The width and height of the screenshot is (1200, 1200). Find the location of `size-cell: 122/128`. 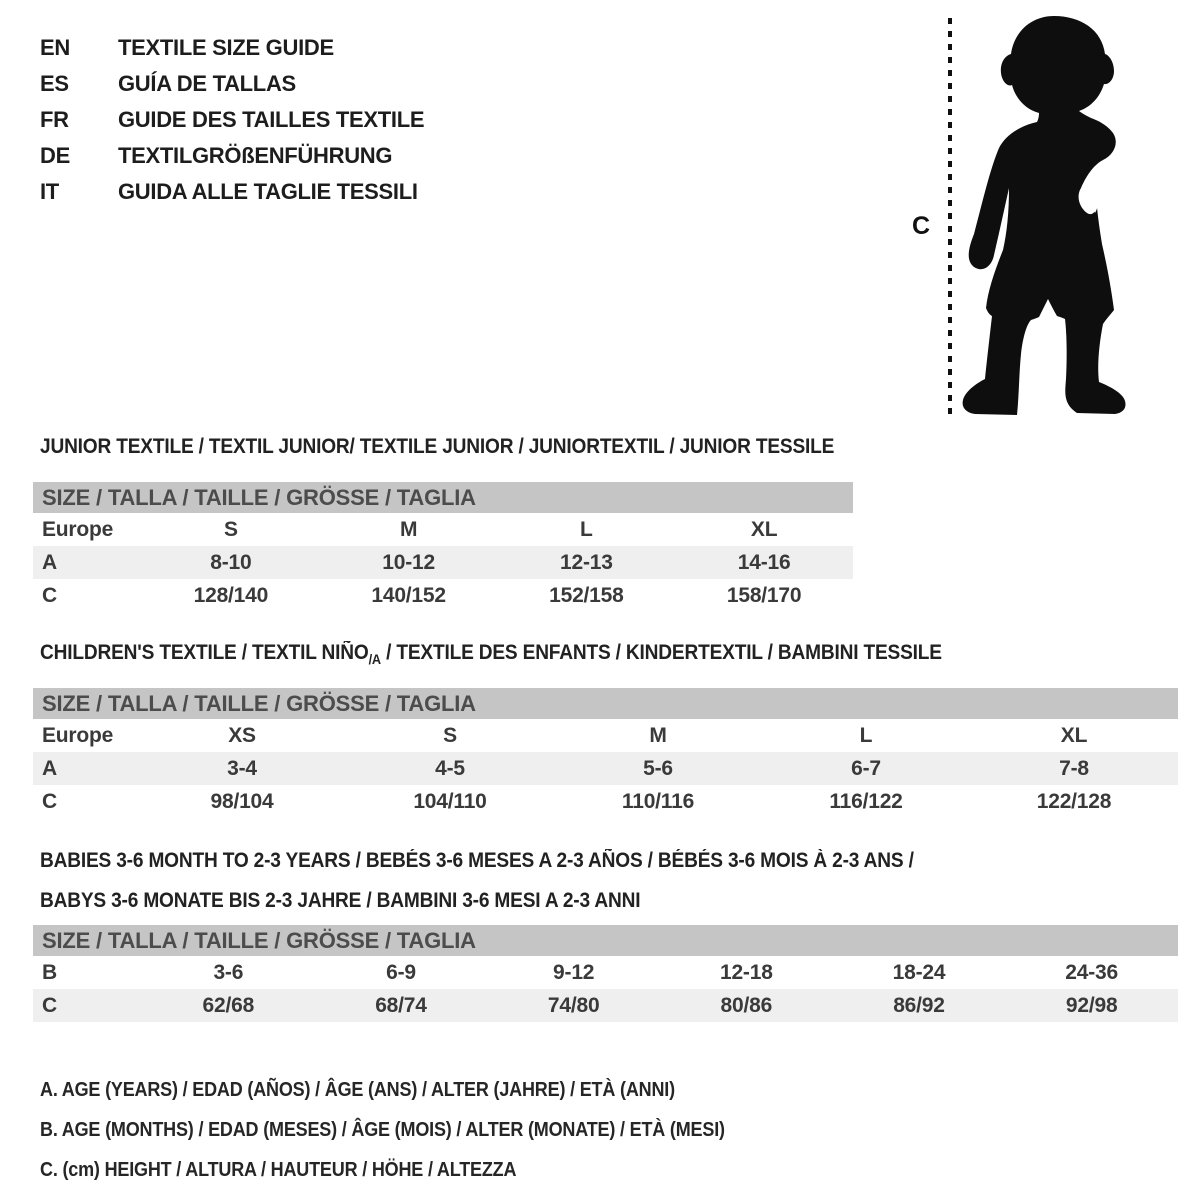

size-cell: 122/128 is located at coordinates (1074, 801).